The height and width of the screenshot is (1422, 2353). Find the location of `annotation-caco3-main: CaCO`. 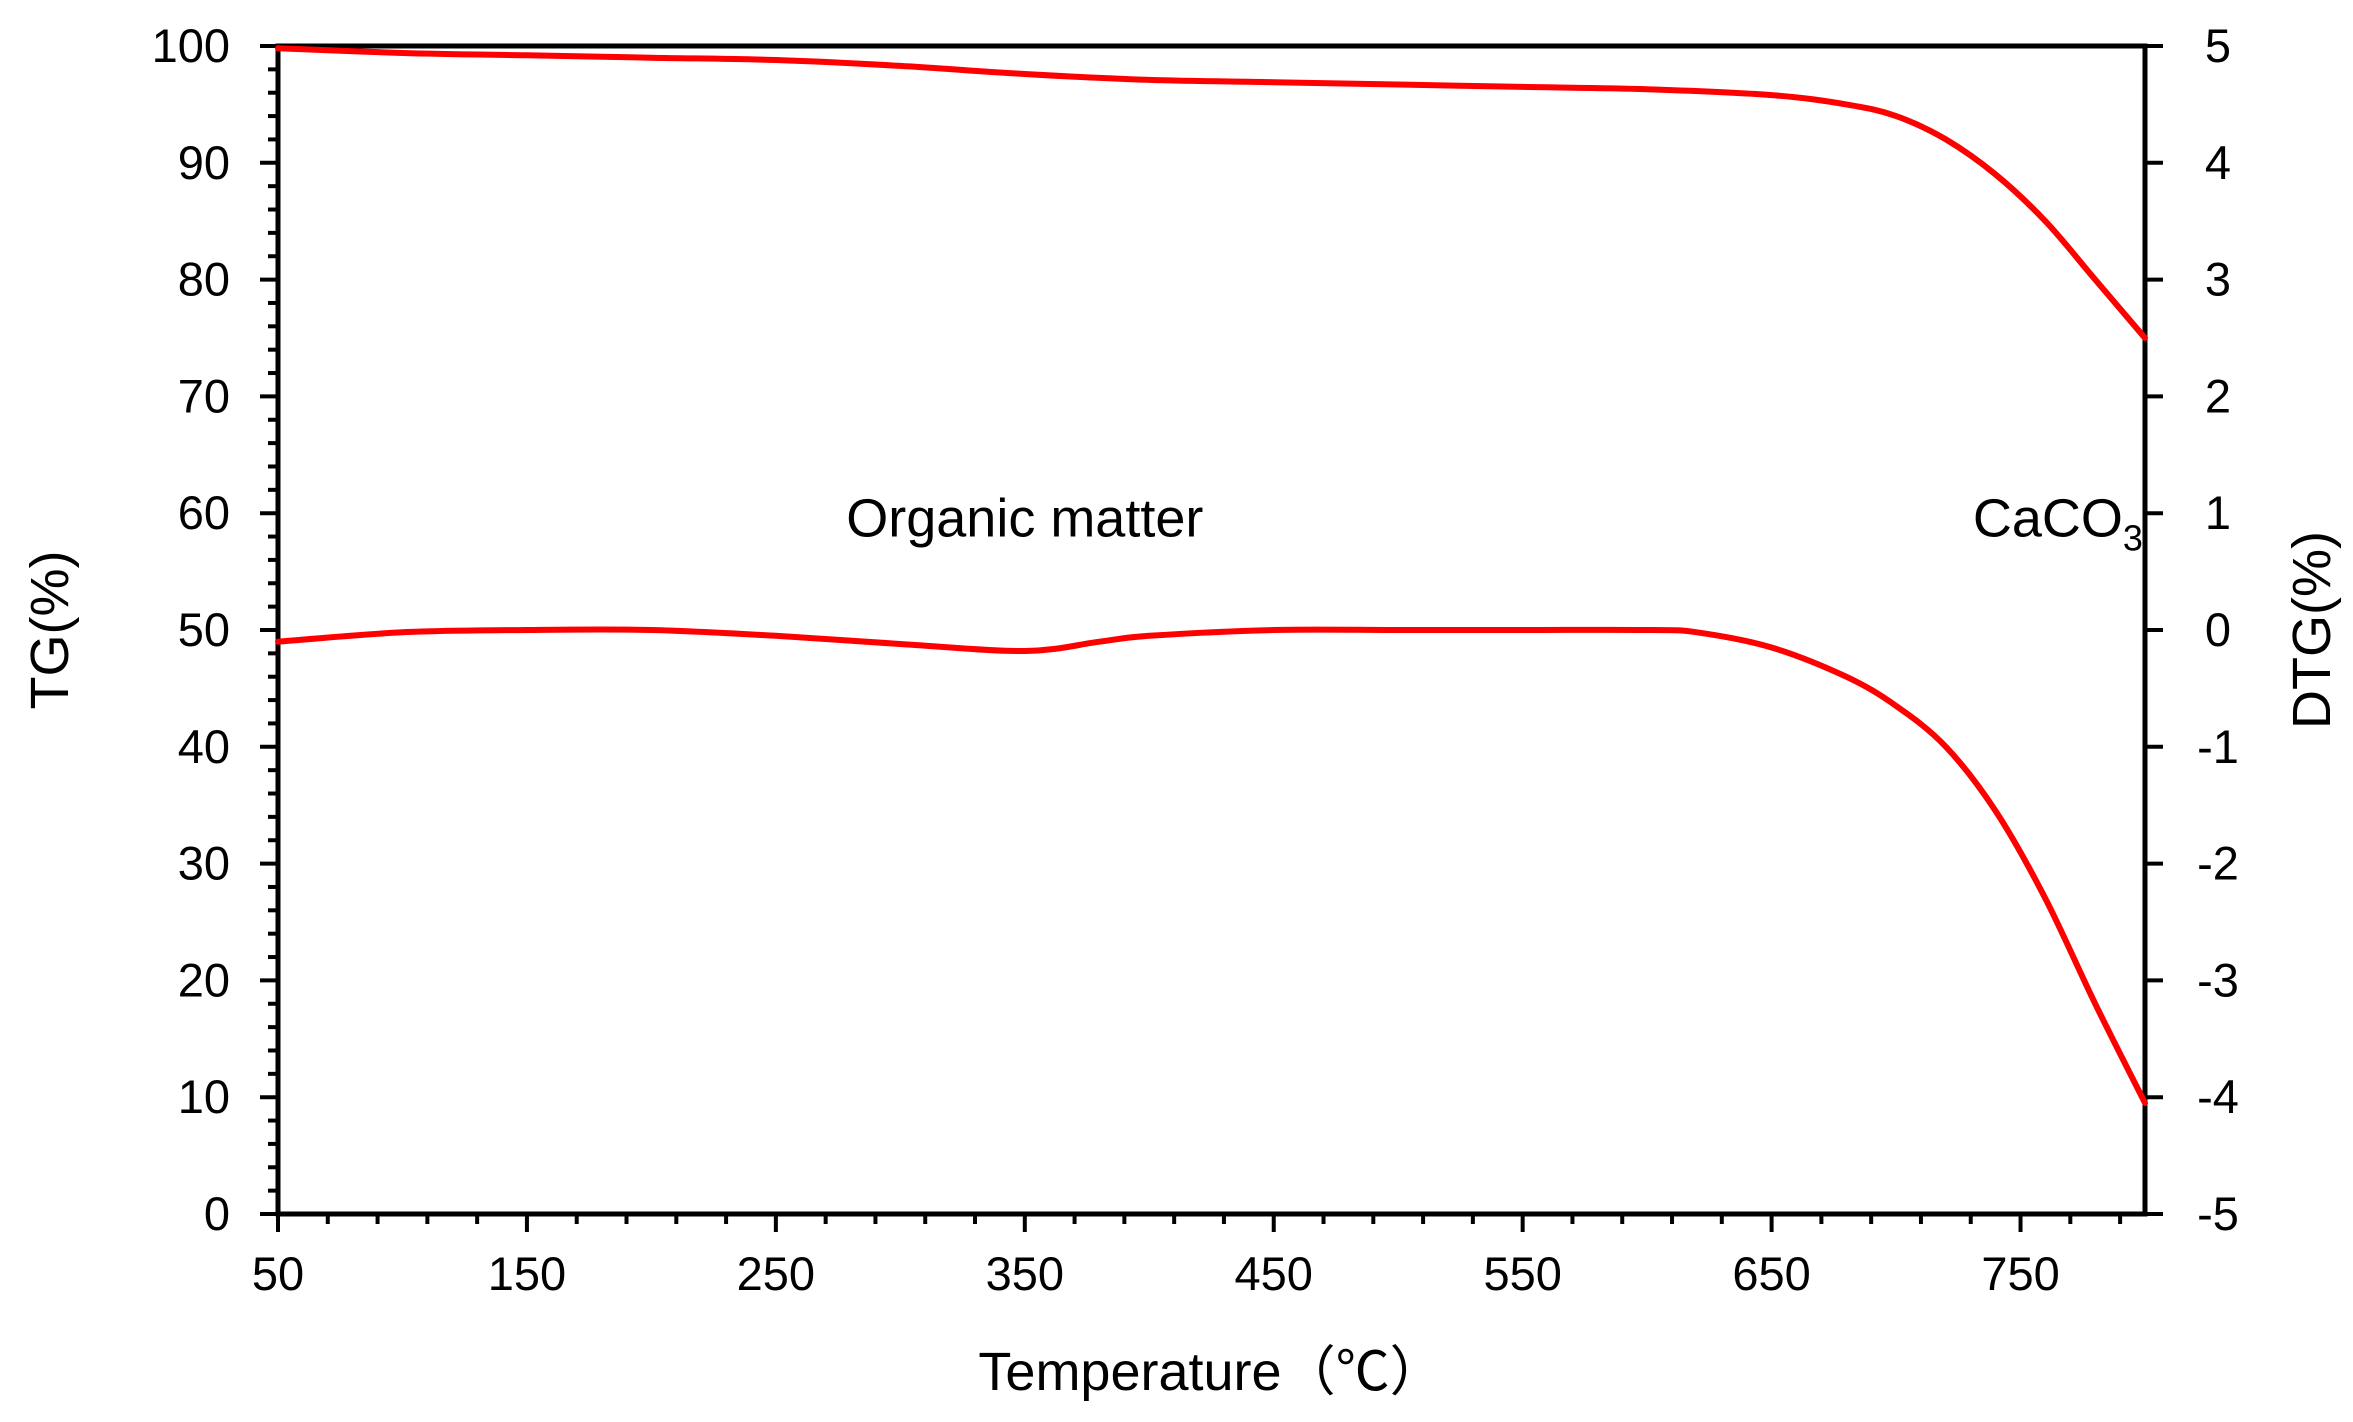

annotation-caco3-main: CaCO is located at coordinates (2048, 519).